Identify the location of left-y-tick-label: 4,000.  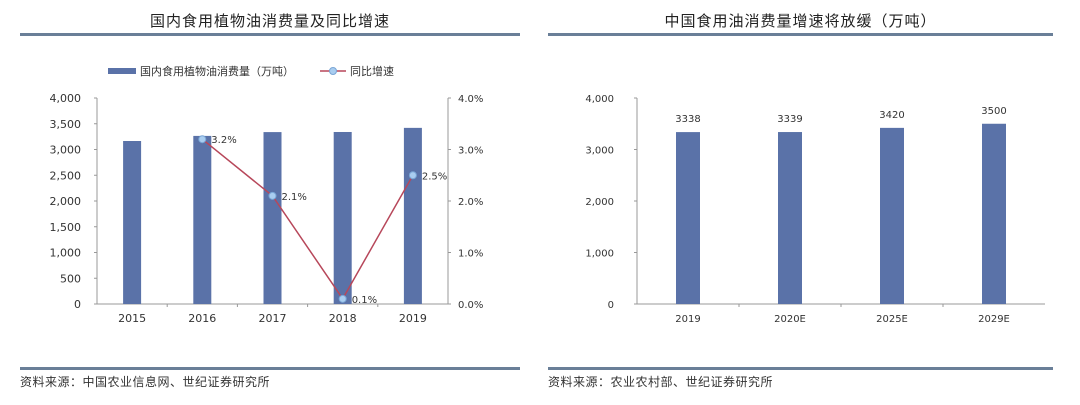
(66, 98).